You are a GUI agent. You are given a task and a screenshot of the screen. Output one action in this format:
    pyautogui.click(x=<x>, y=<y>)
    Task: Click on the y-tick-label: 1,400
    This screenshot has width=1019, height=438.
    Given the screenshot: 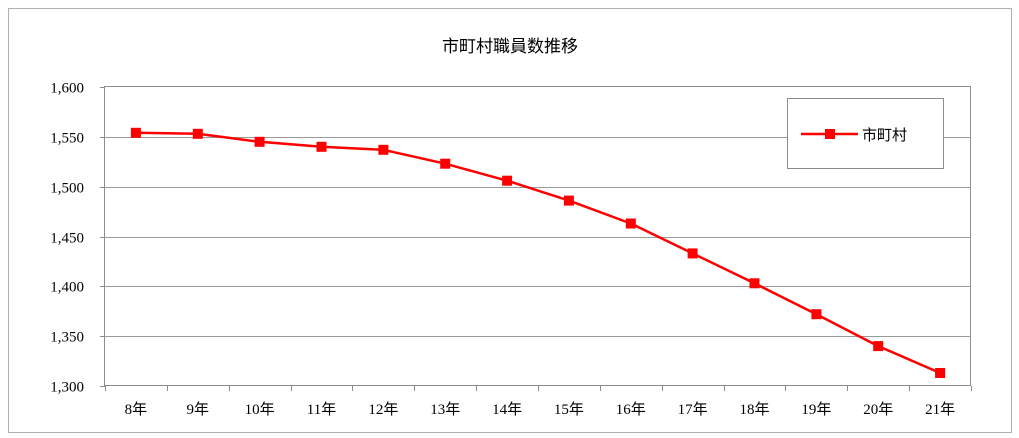 What is the action you would take?
    pyautogui.click(x=67, y=288)
    